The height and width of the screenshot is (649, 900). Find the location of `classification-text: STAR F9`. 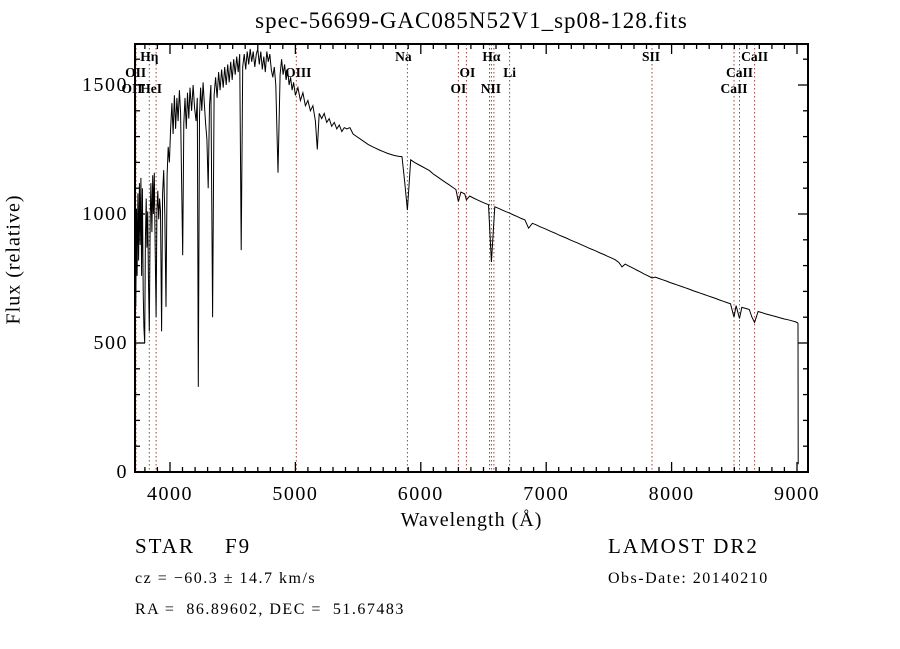

classification-text: STAR F9 is located at coordinates (193, 546).